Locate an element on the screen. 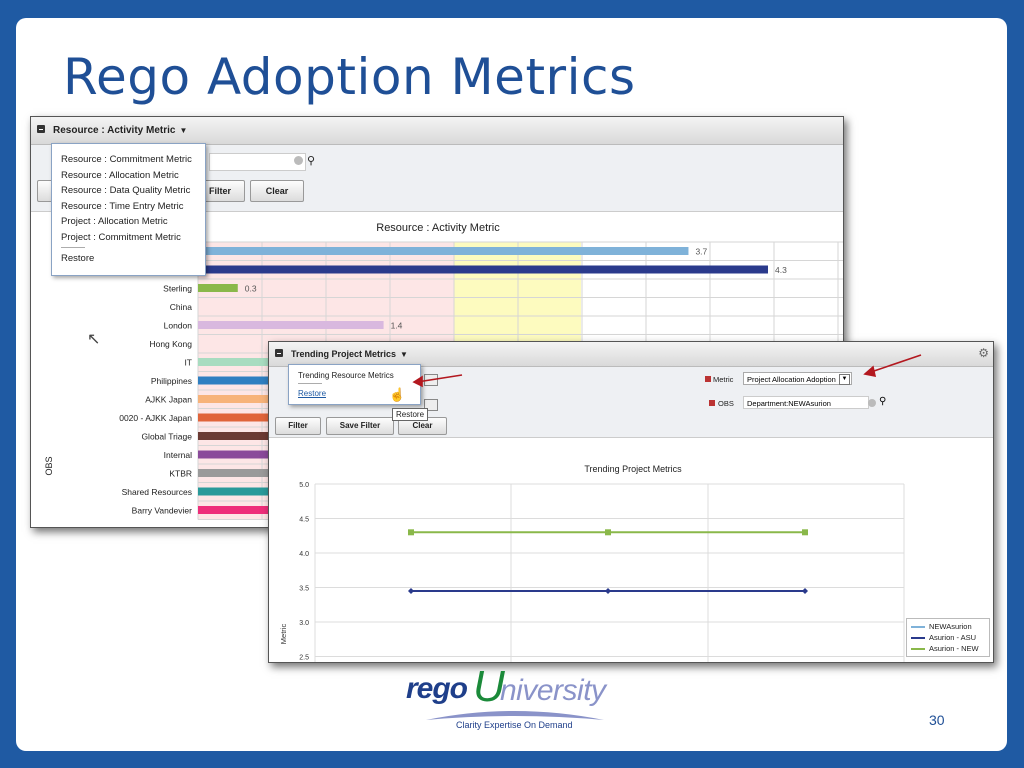  chart-title: Trending Project Metrics is located at coordinates (633, 469).